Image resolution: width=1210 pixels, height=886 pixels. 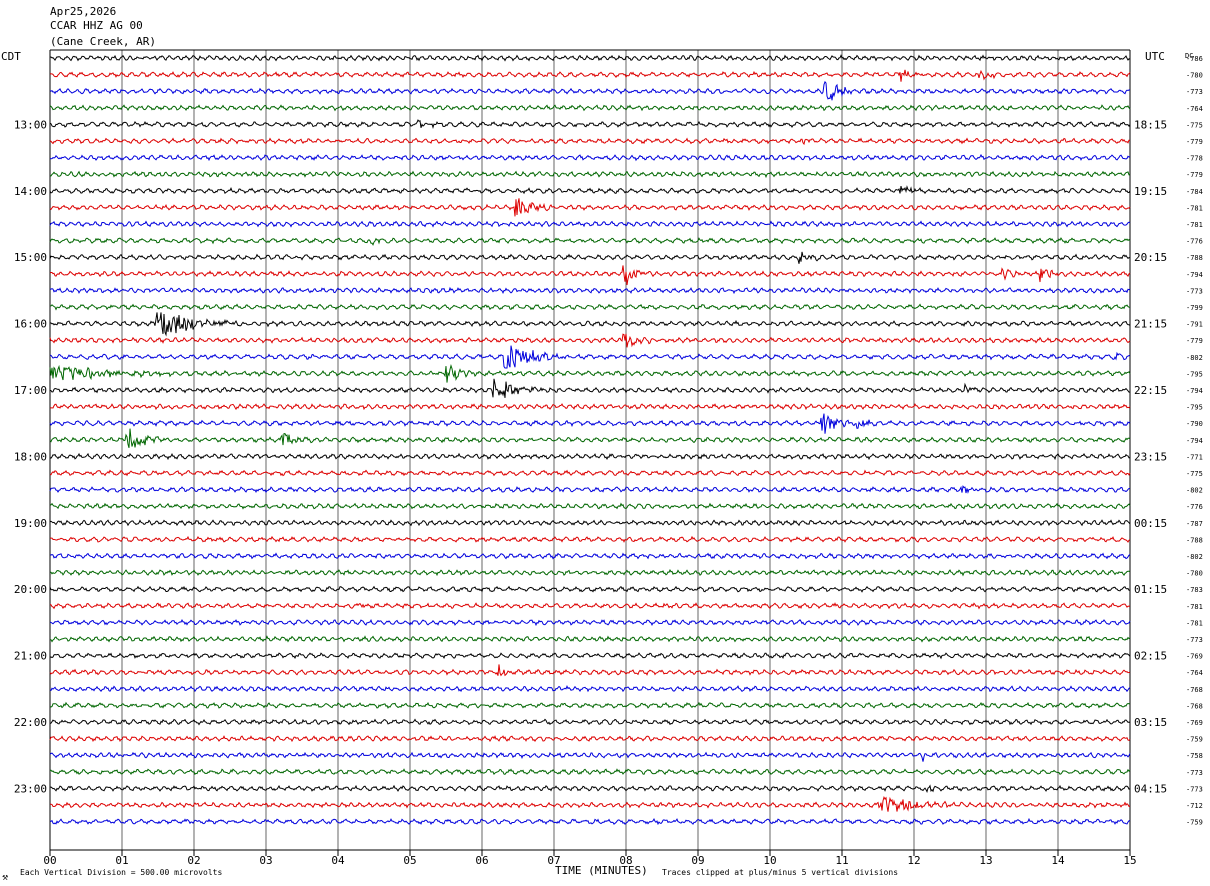 What do you see at coordinates (103, 41) in the screenshot?
I see `header-location: (Cane Creek, AR)` at bounding box center [103, 41].